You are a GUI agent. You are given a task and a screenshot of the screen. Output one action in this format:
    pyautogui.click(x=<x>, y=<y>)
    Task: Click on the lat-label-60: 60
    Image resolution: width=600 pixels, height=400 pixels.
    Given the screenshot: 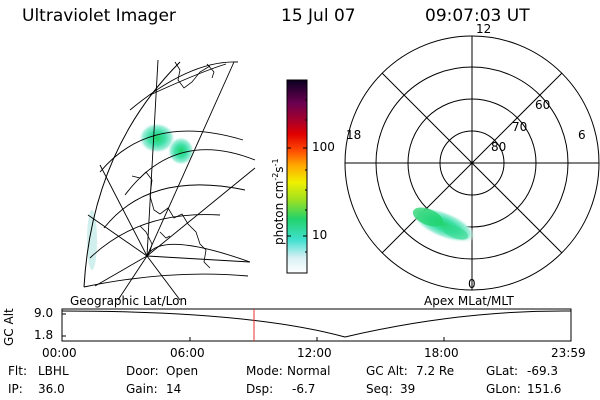 What is the action you would take?
    pyautogui.click(x=543, y=105)
    